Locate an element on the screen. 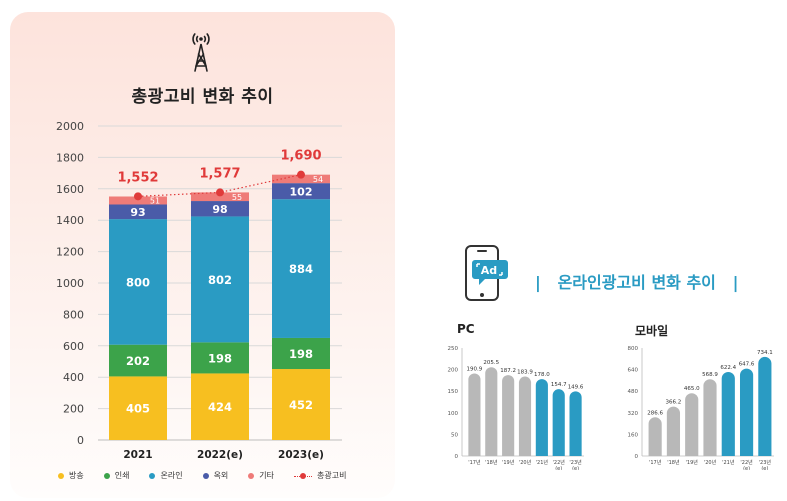  data-label: 54 is located at coordinates (318, 179).